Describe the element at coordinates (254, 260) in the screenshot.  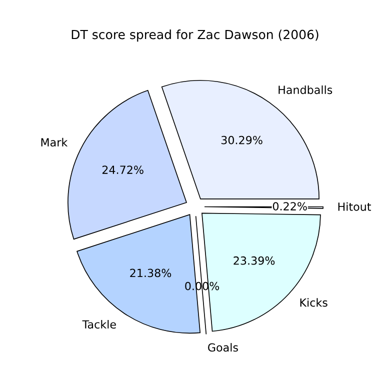
I see `data-label: 23.39%` at that location.